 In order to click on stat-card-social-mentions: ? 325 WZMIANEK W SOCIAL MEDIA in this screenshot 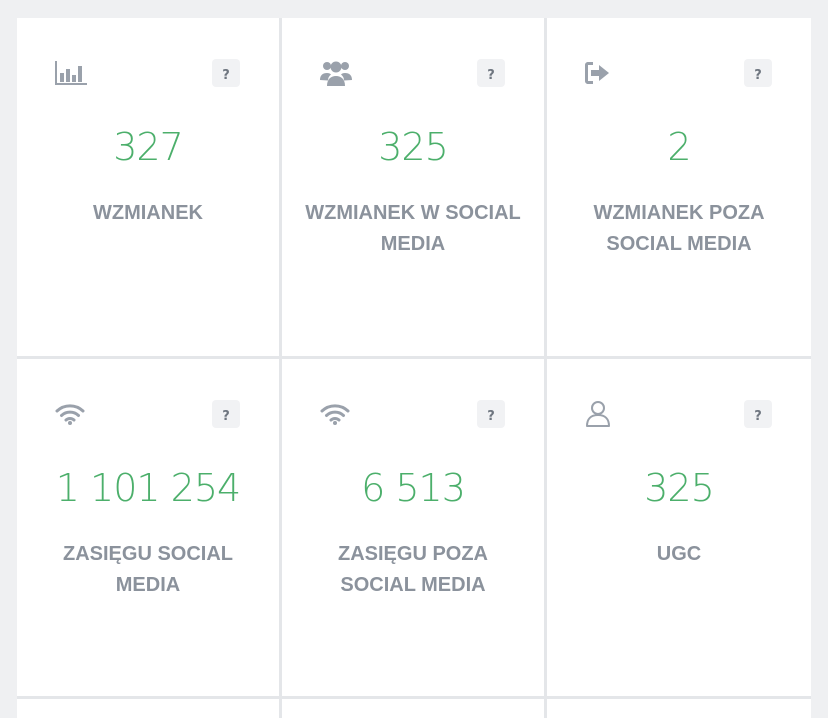, I will do `click(413, 187)`.